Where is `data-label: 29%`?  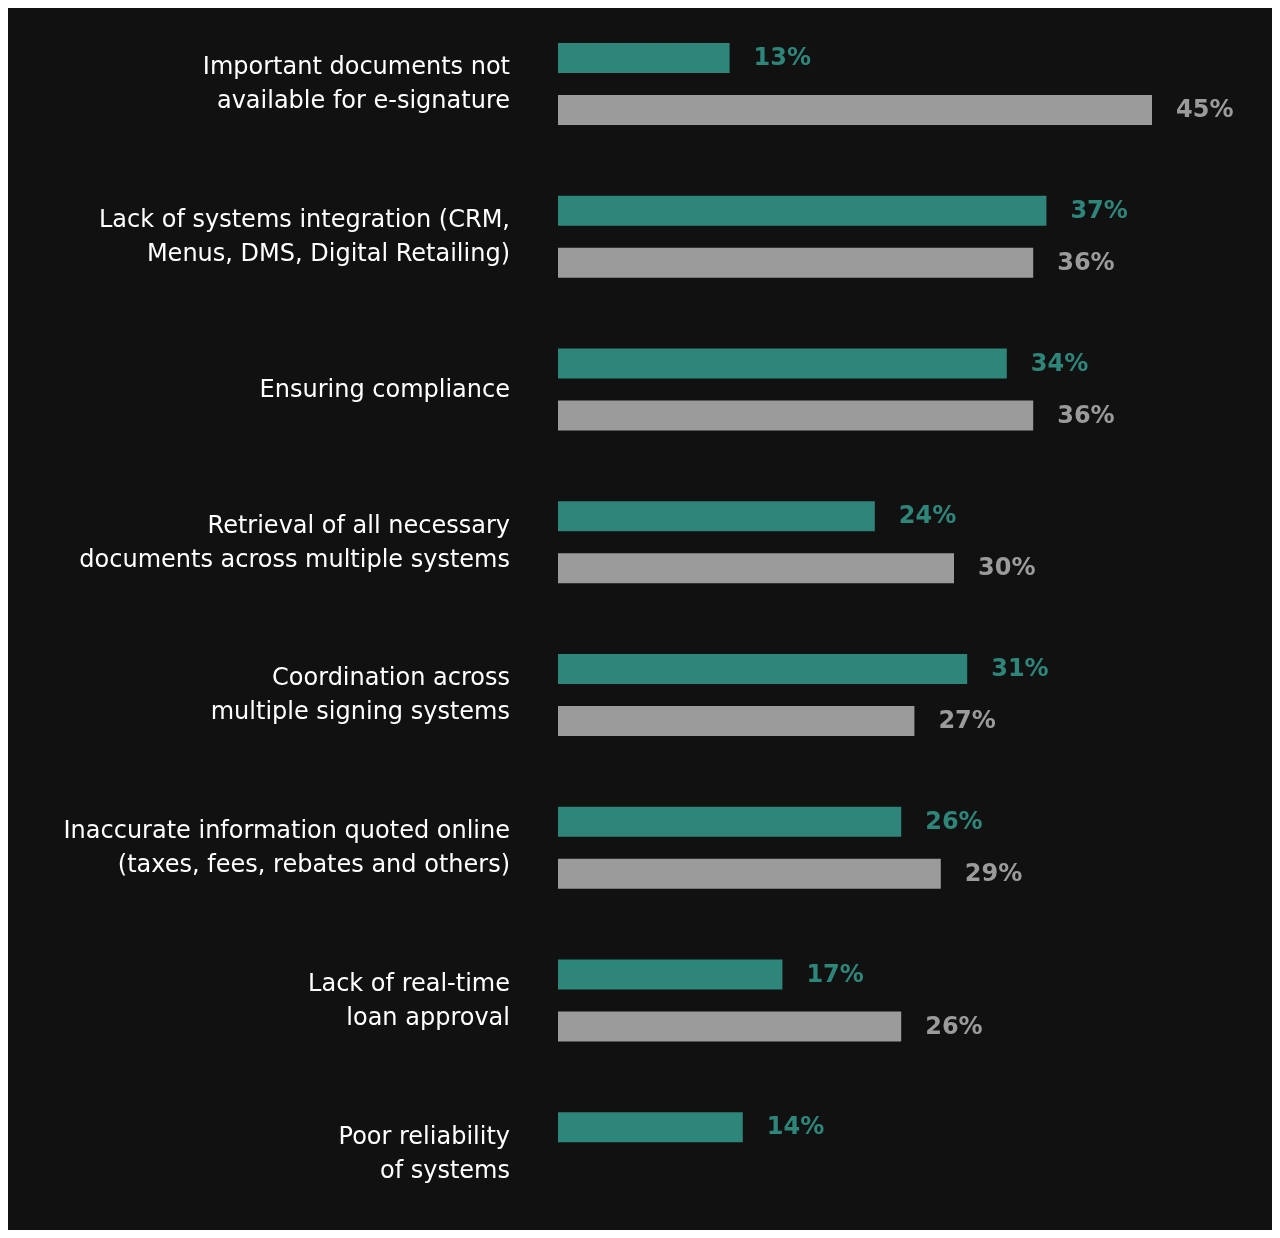
data-label: 29% is located at coordinates (993, 872).